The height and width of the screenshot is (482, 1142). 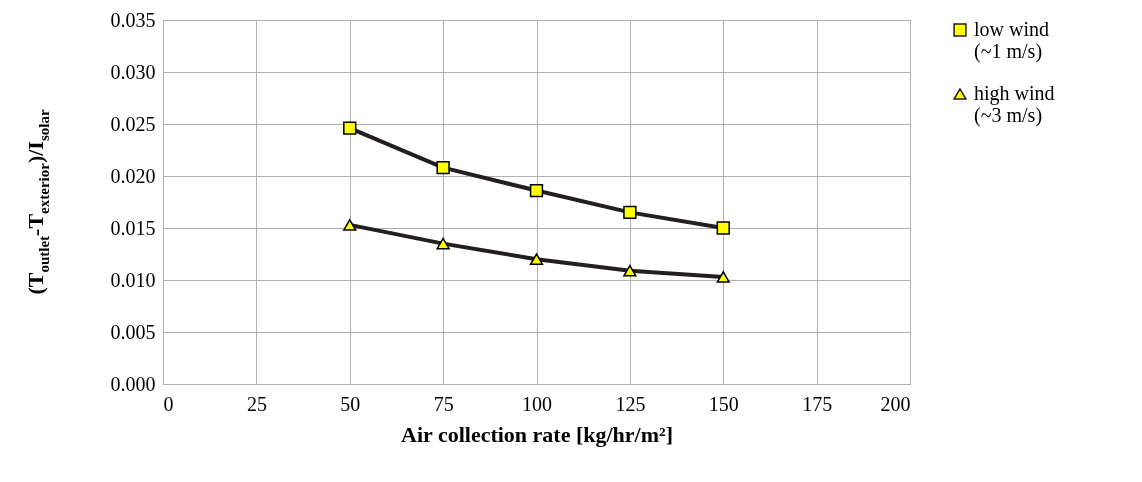 What do you see at coordinates (133, 175) in the screenshot?
I see `y-tick-label: 0.020` at bounding box center [133, 175].